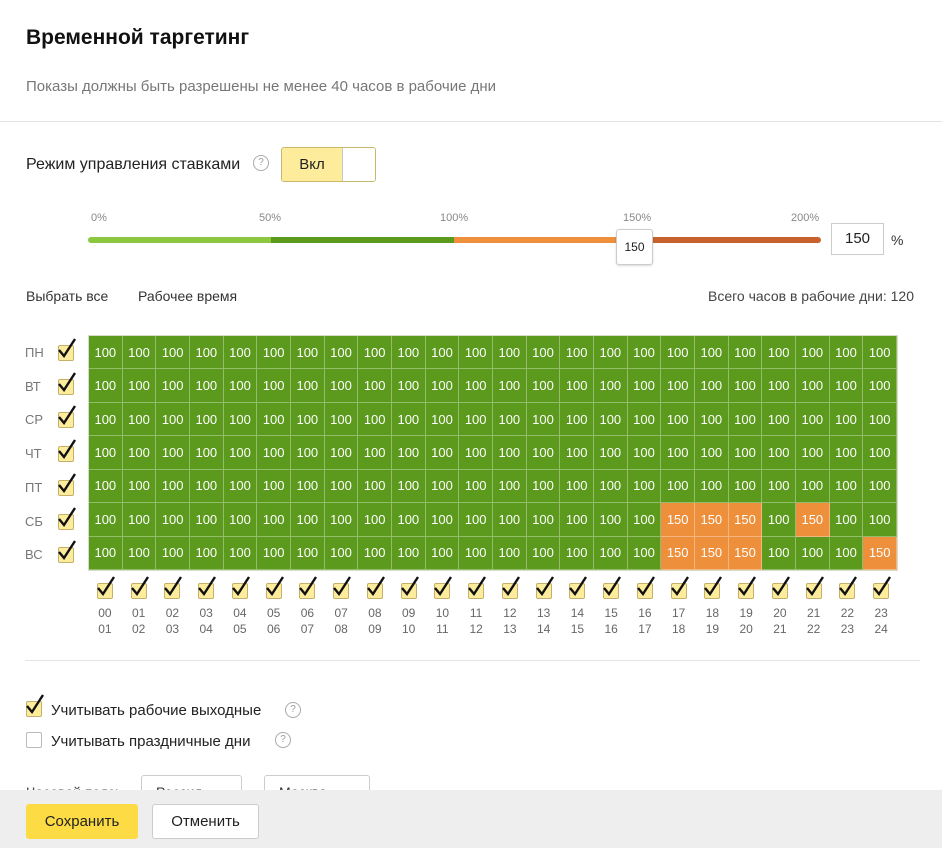  Describe the element at coordinates (179, 240) in the screenshot. I see `slider-track-light-green` at that location.